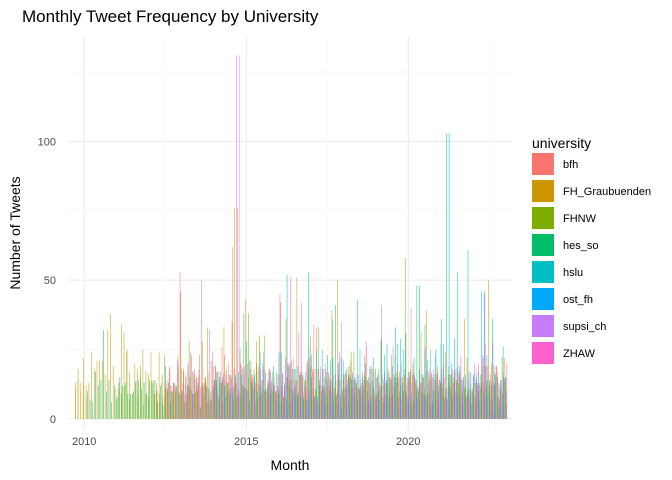 The width and height of the screenshot is (672, 480). I want to click on legend-key-FH_Graubuenden, so click(543, 191).